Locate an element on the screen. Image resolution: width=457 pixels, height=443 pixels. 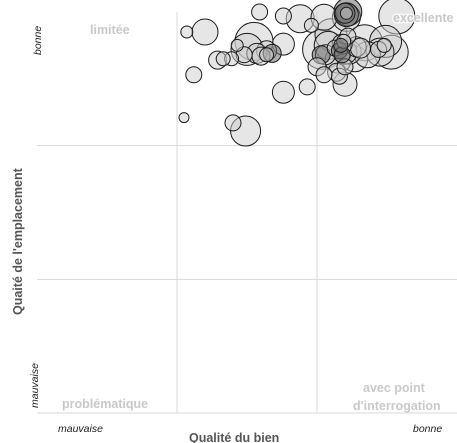
quadrant-label-bottom-left: problématique is located at coordinates (105, 404).